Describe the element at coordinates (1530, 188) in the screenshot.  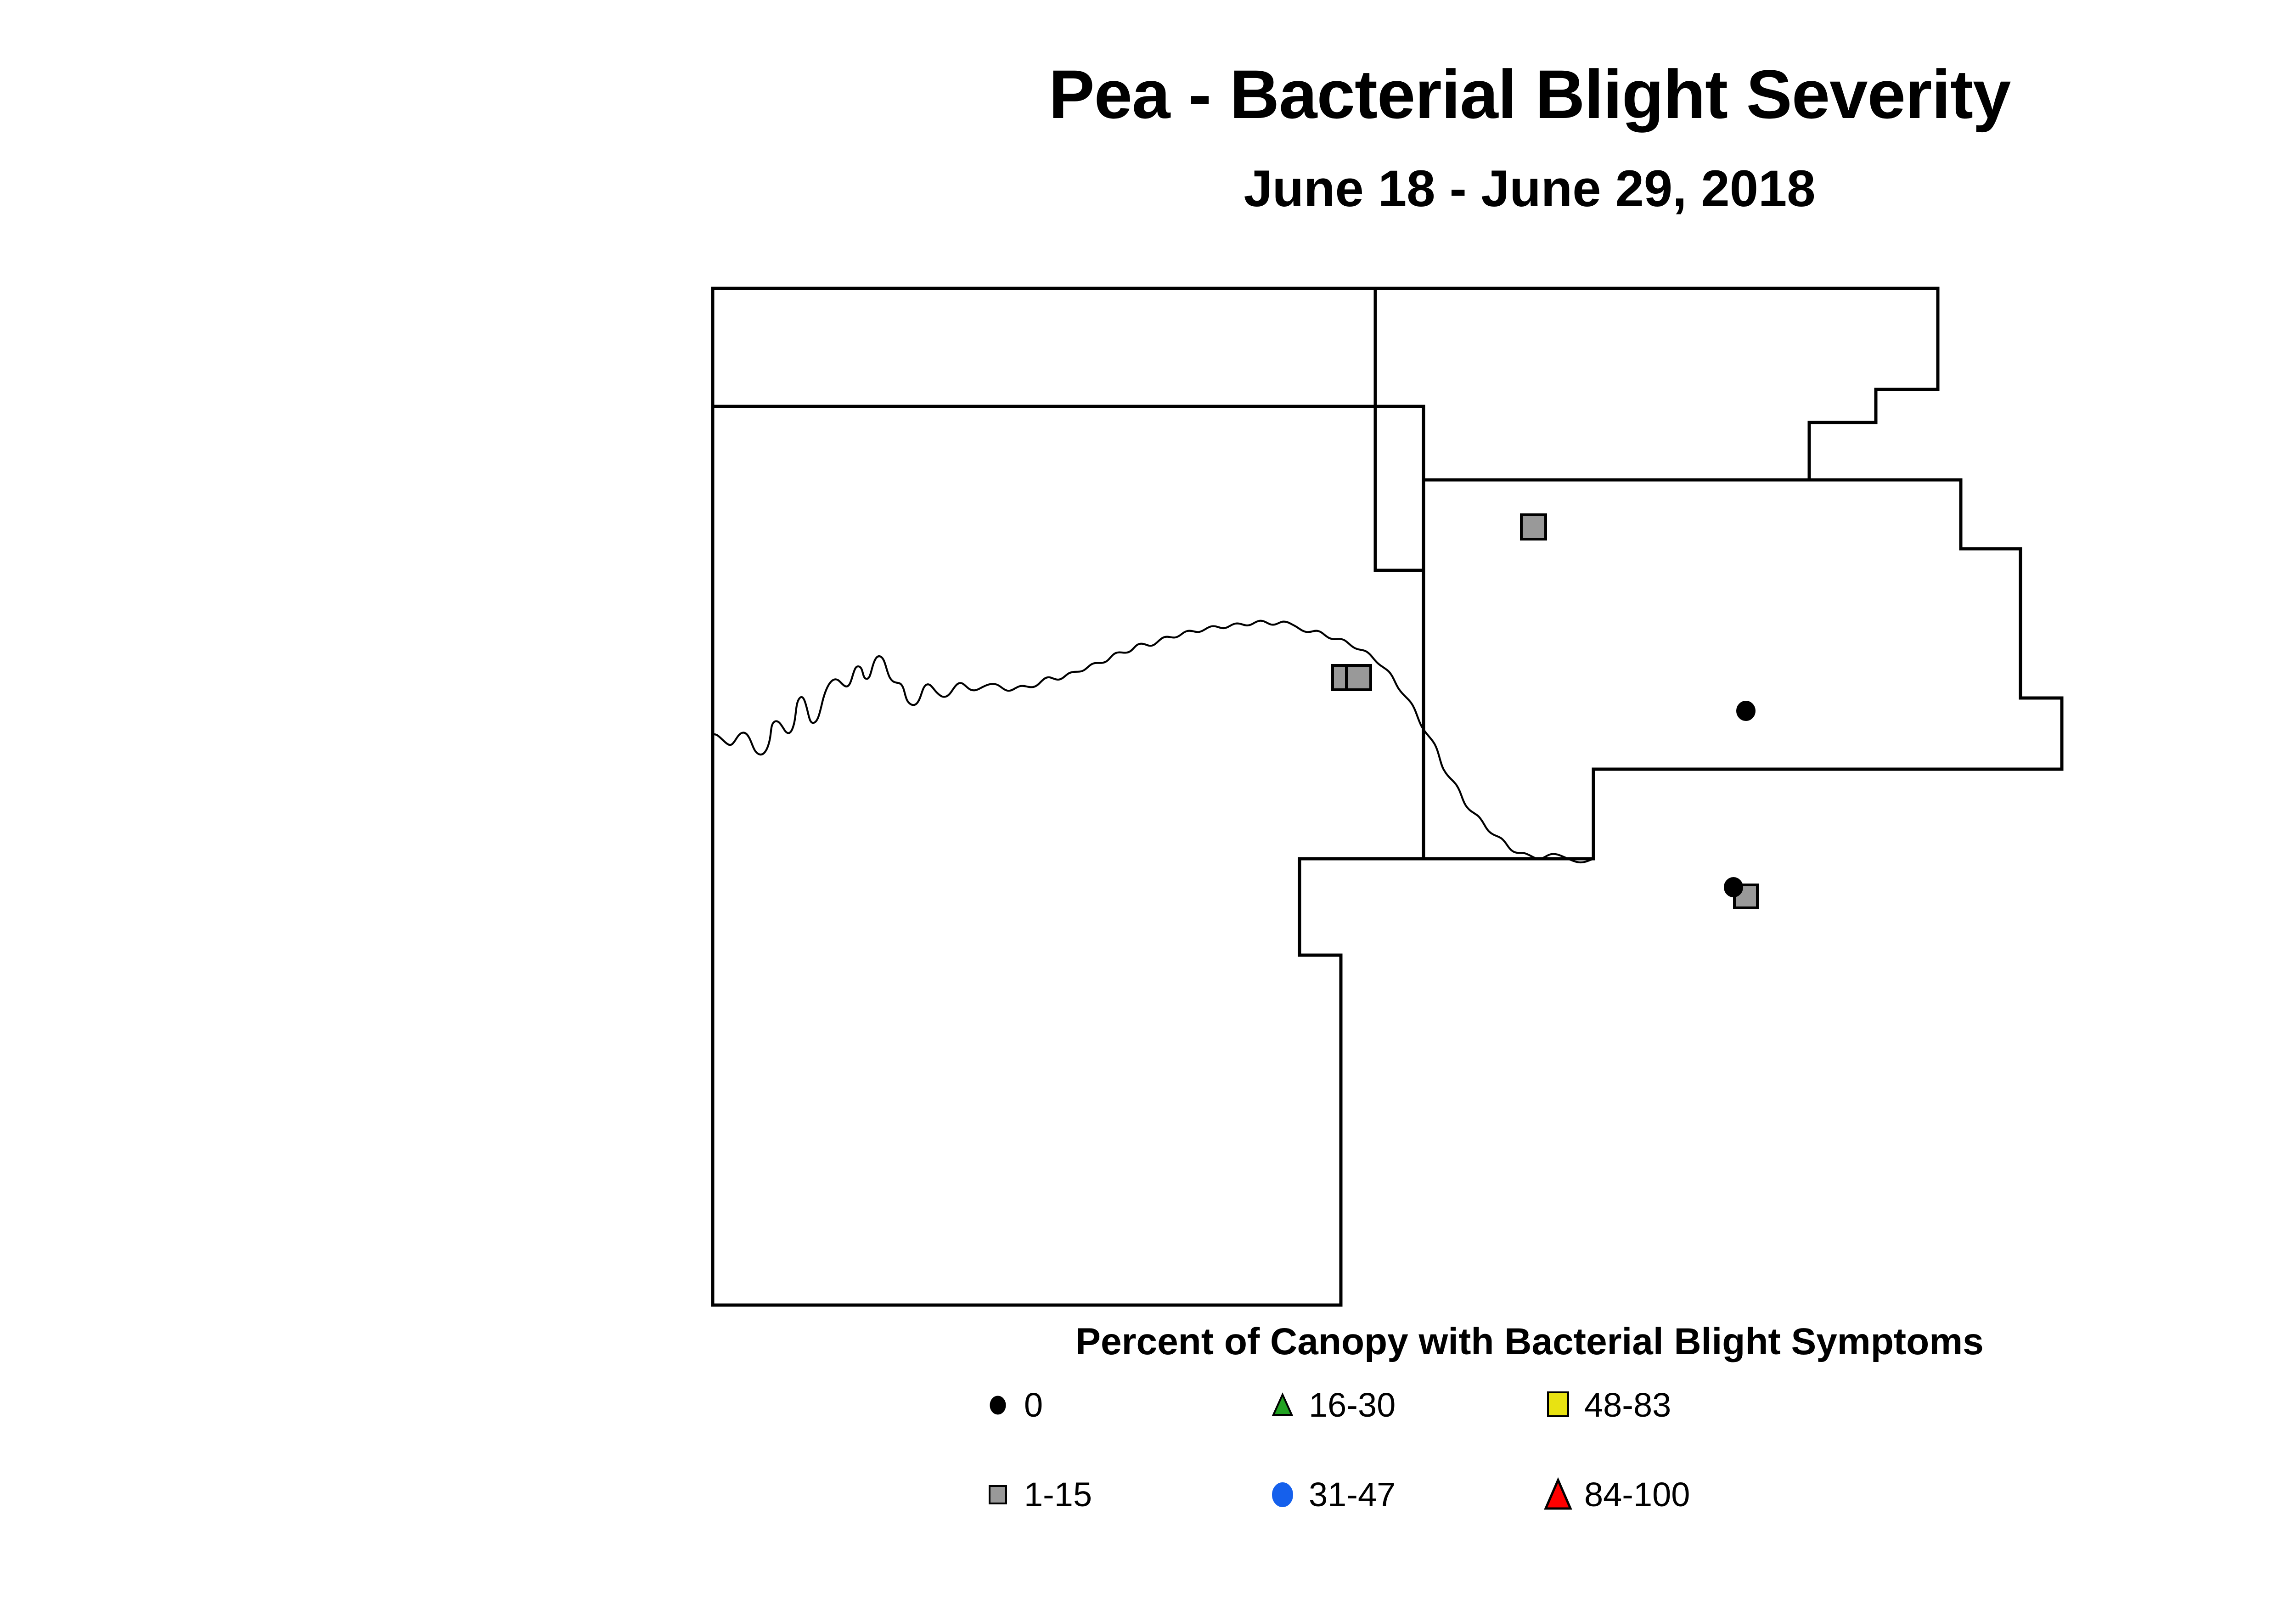
I see `page-subtitle: June 18 - June 29, 2018` at that location.